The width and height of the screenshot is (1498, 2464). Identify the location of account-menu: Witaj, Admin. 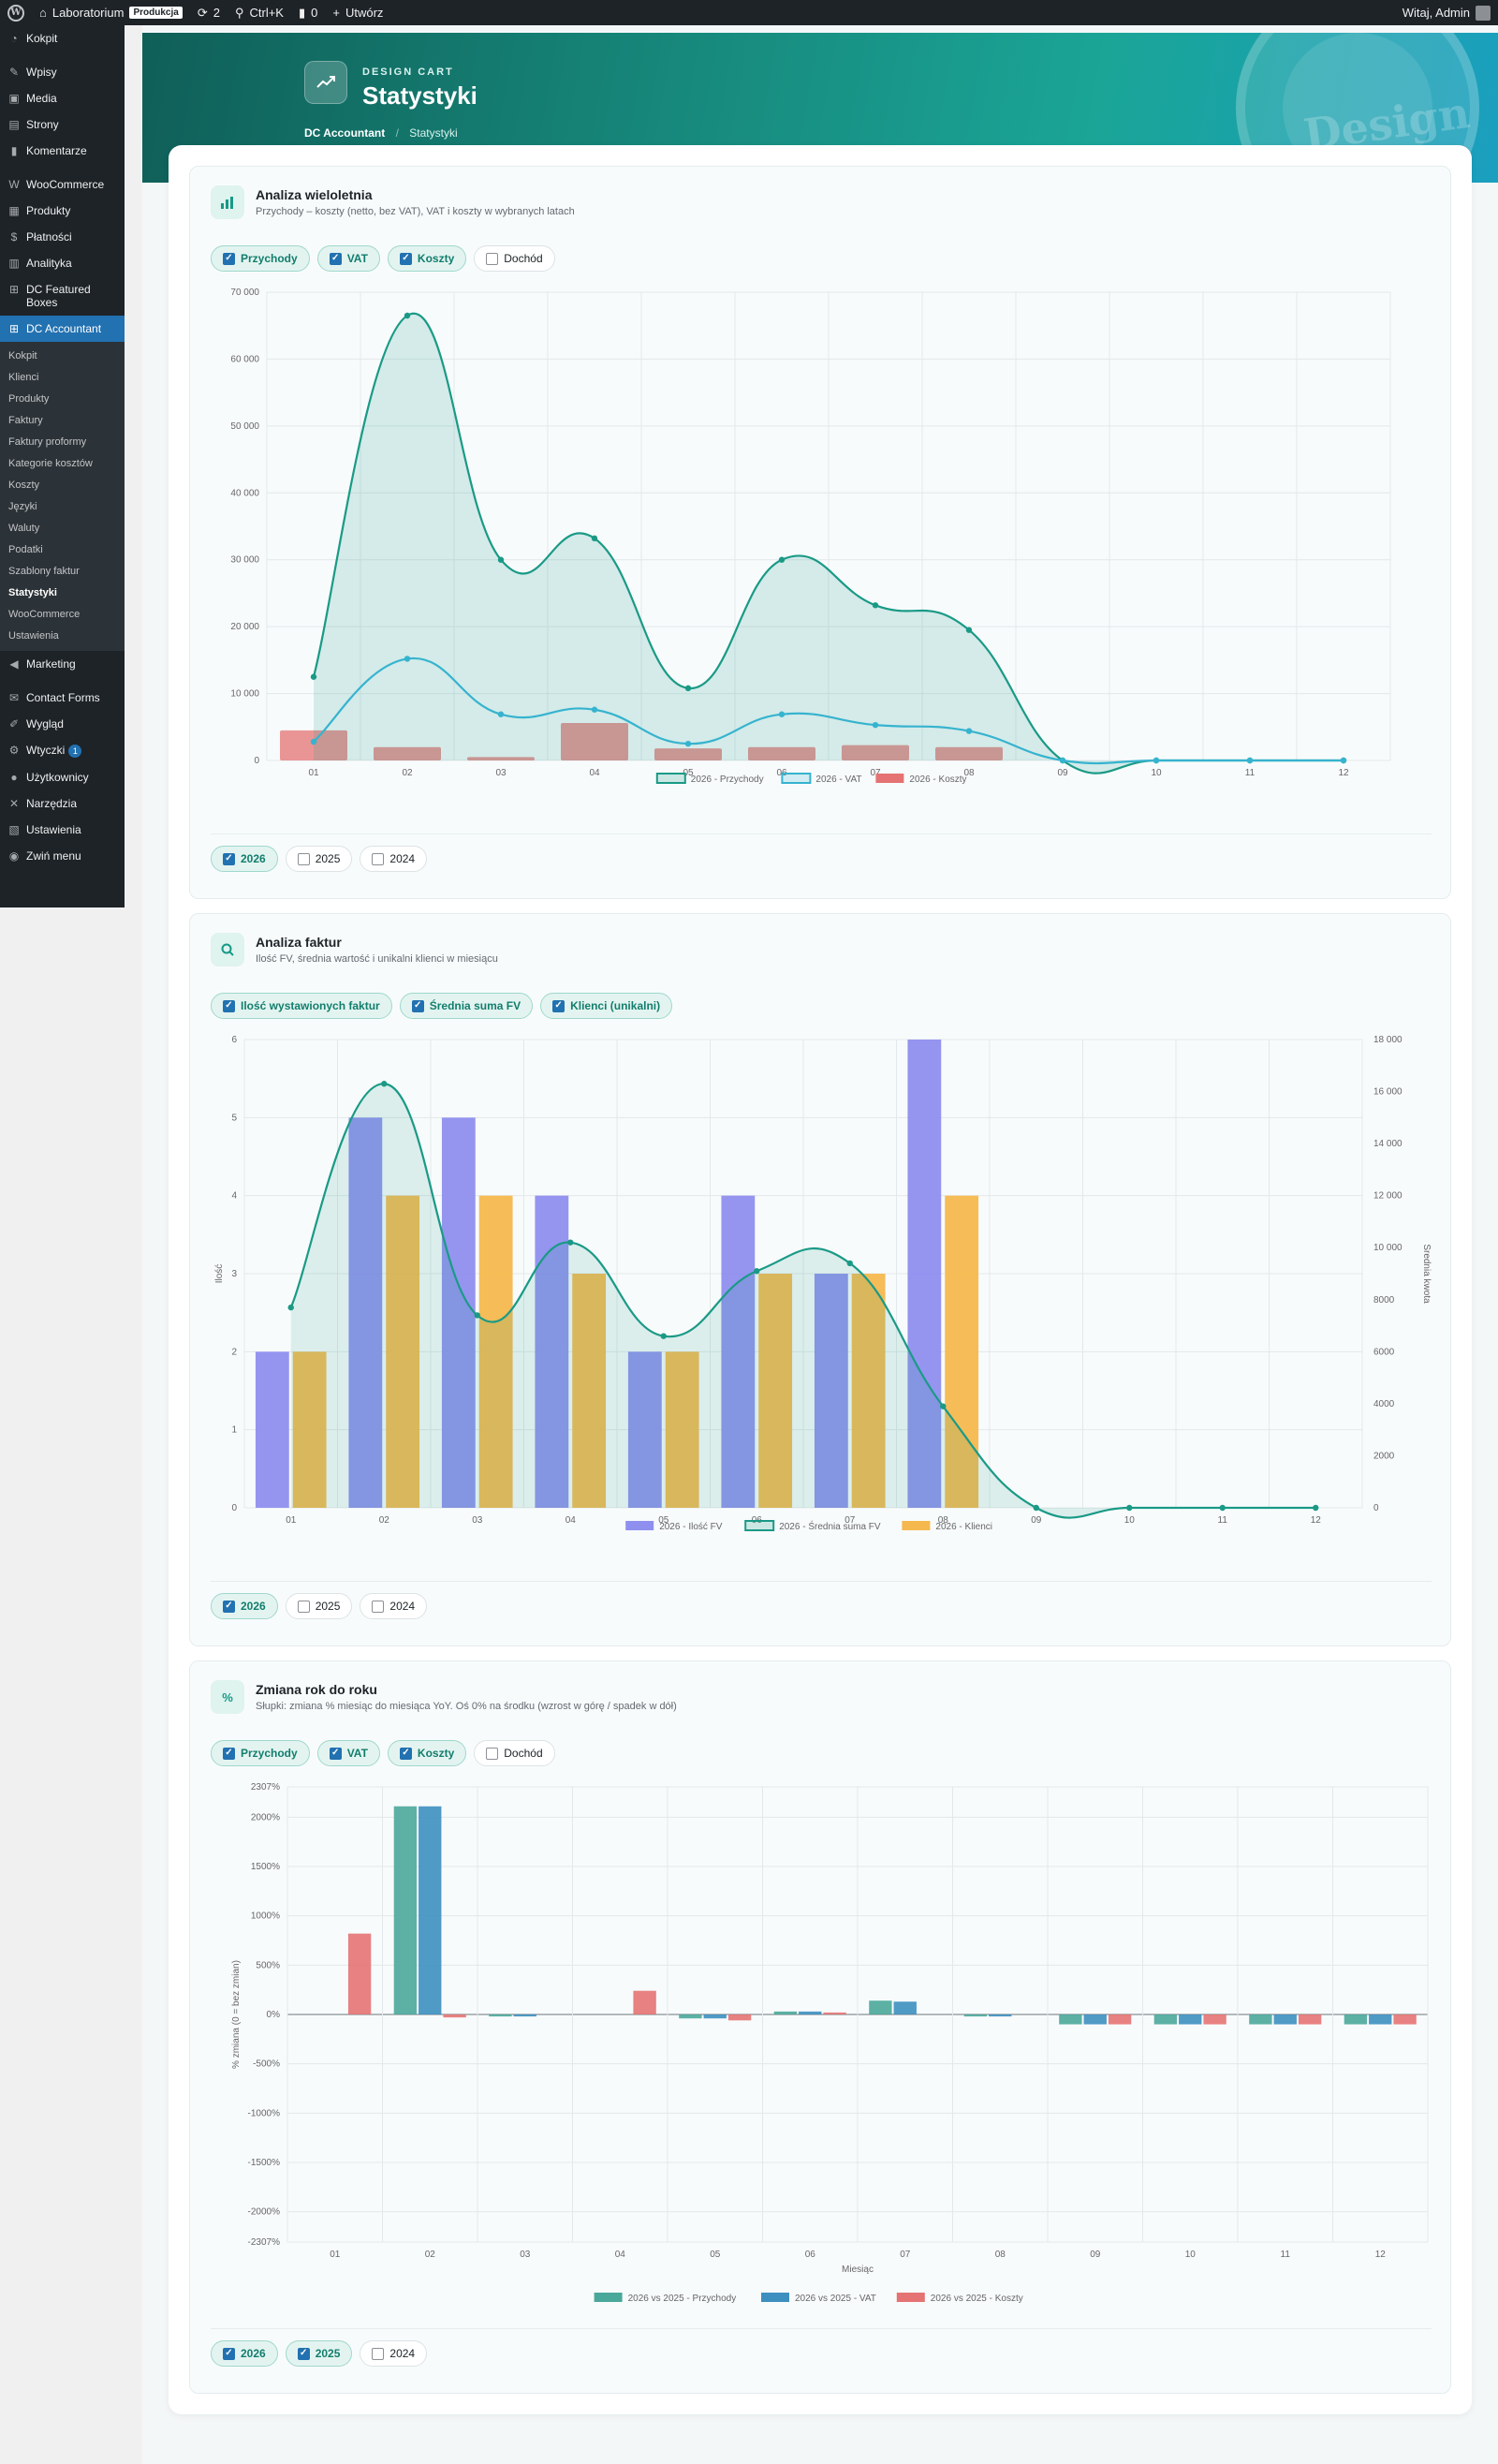
(1446, 12).